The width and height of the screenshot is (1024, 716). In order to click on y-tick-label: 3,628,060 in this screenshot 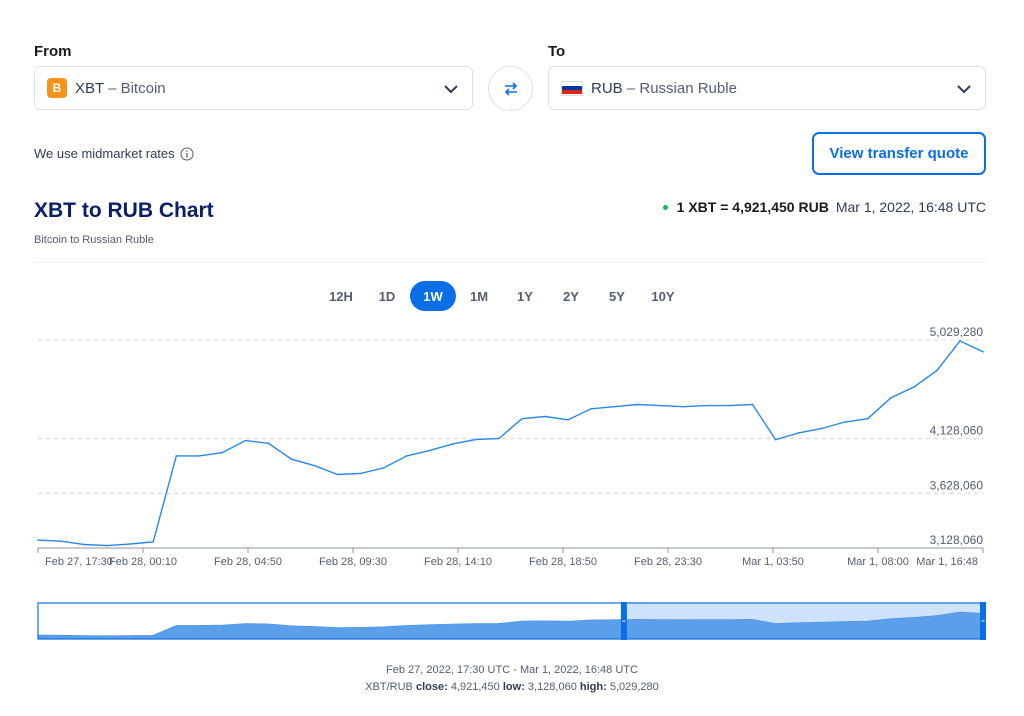, I will do `click(957, 485)`.